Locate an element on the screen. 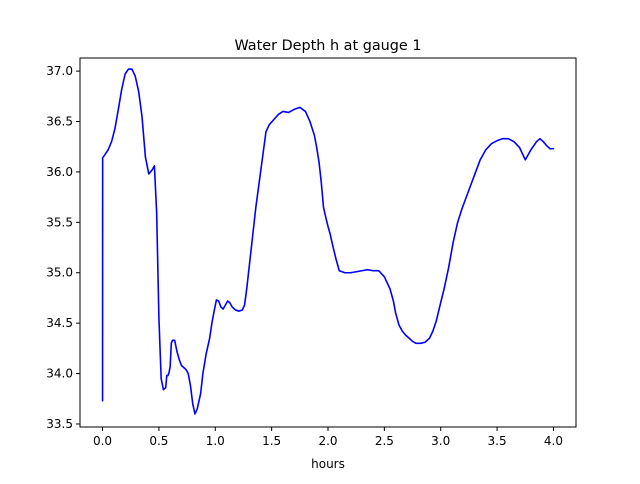 This screenshot has width=640, height=484. y-tick-label: 36.5 is located at coordinates (59, 122).